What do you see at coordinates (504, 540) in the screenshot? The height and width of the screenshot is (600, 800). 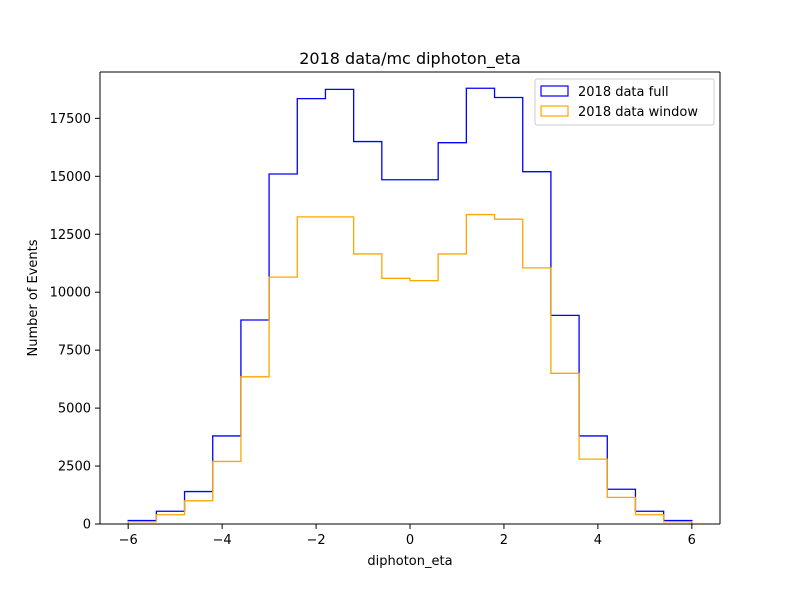 I see `x-tick-label: 2` at bounding box center [504, 540].